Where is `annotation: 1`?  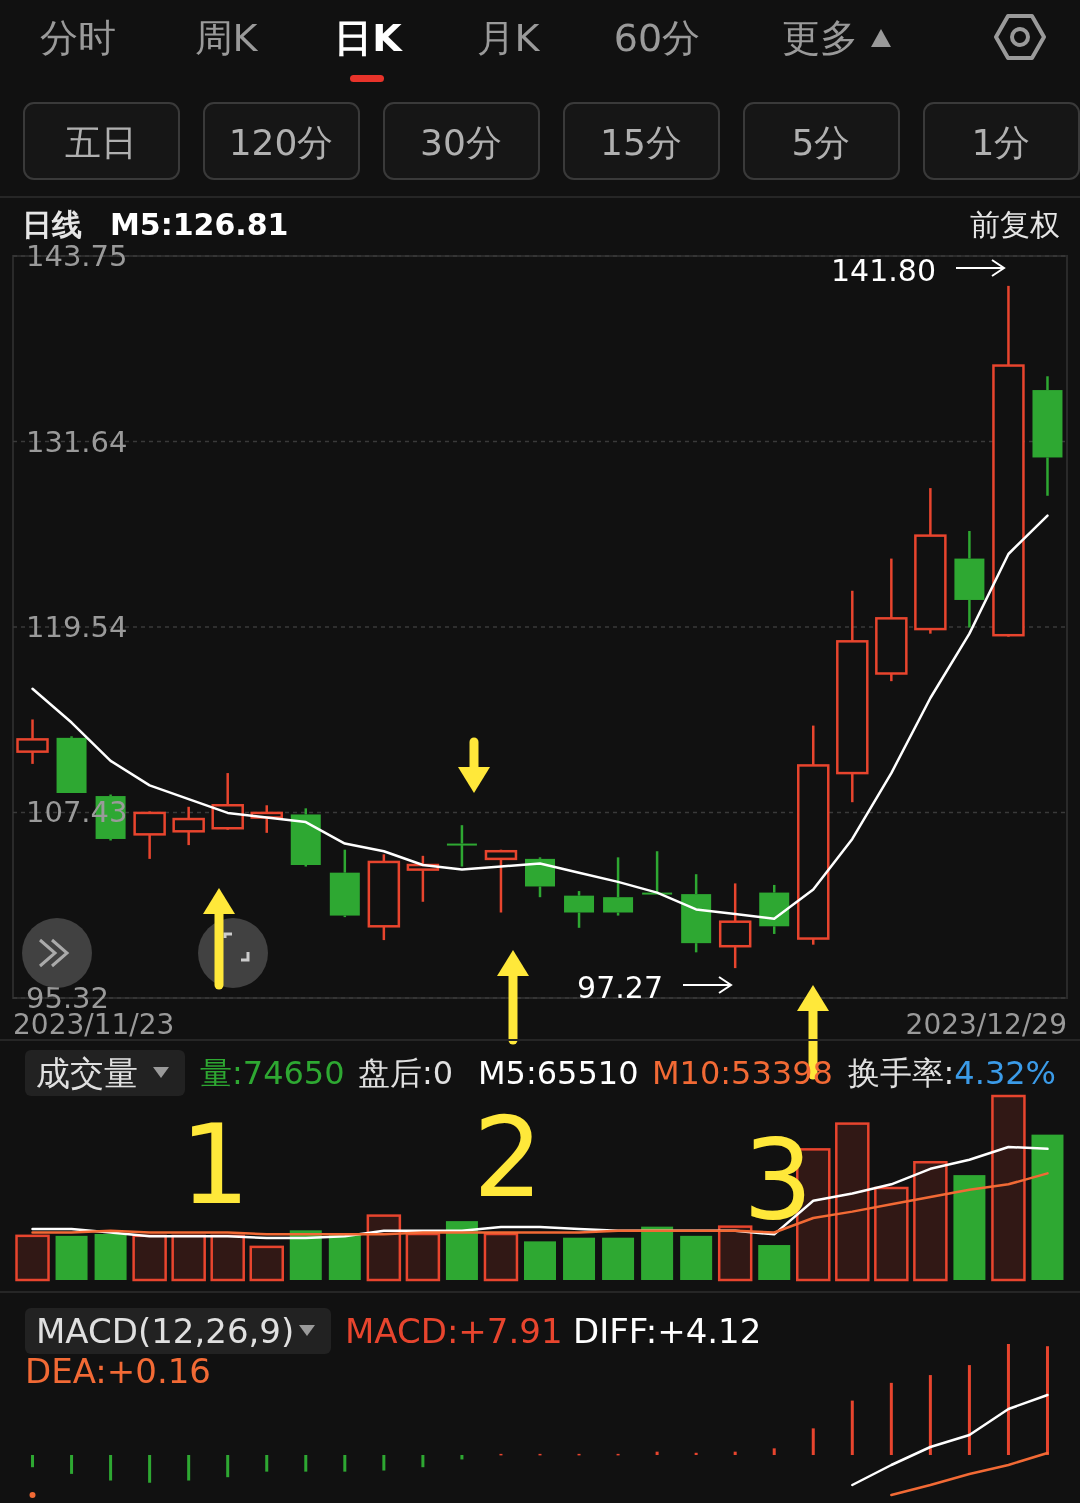 annotation: 1 is located at coordinates (215, 1165).